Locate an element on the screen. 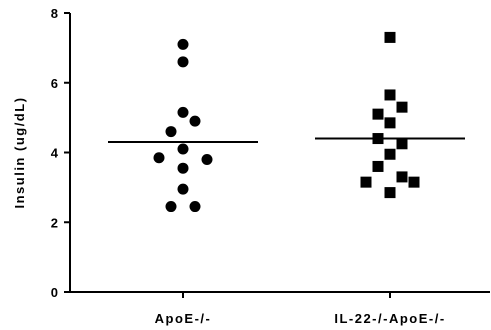  y-tick-label: 8 is located at coordinates (54, 13).